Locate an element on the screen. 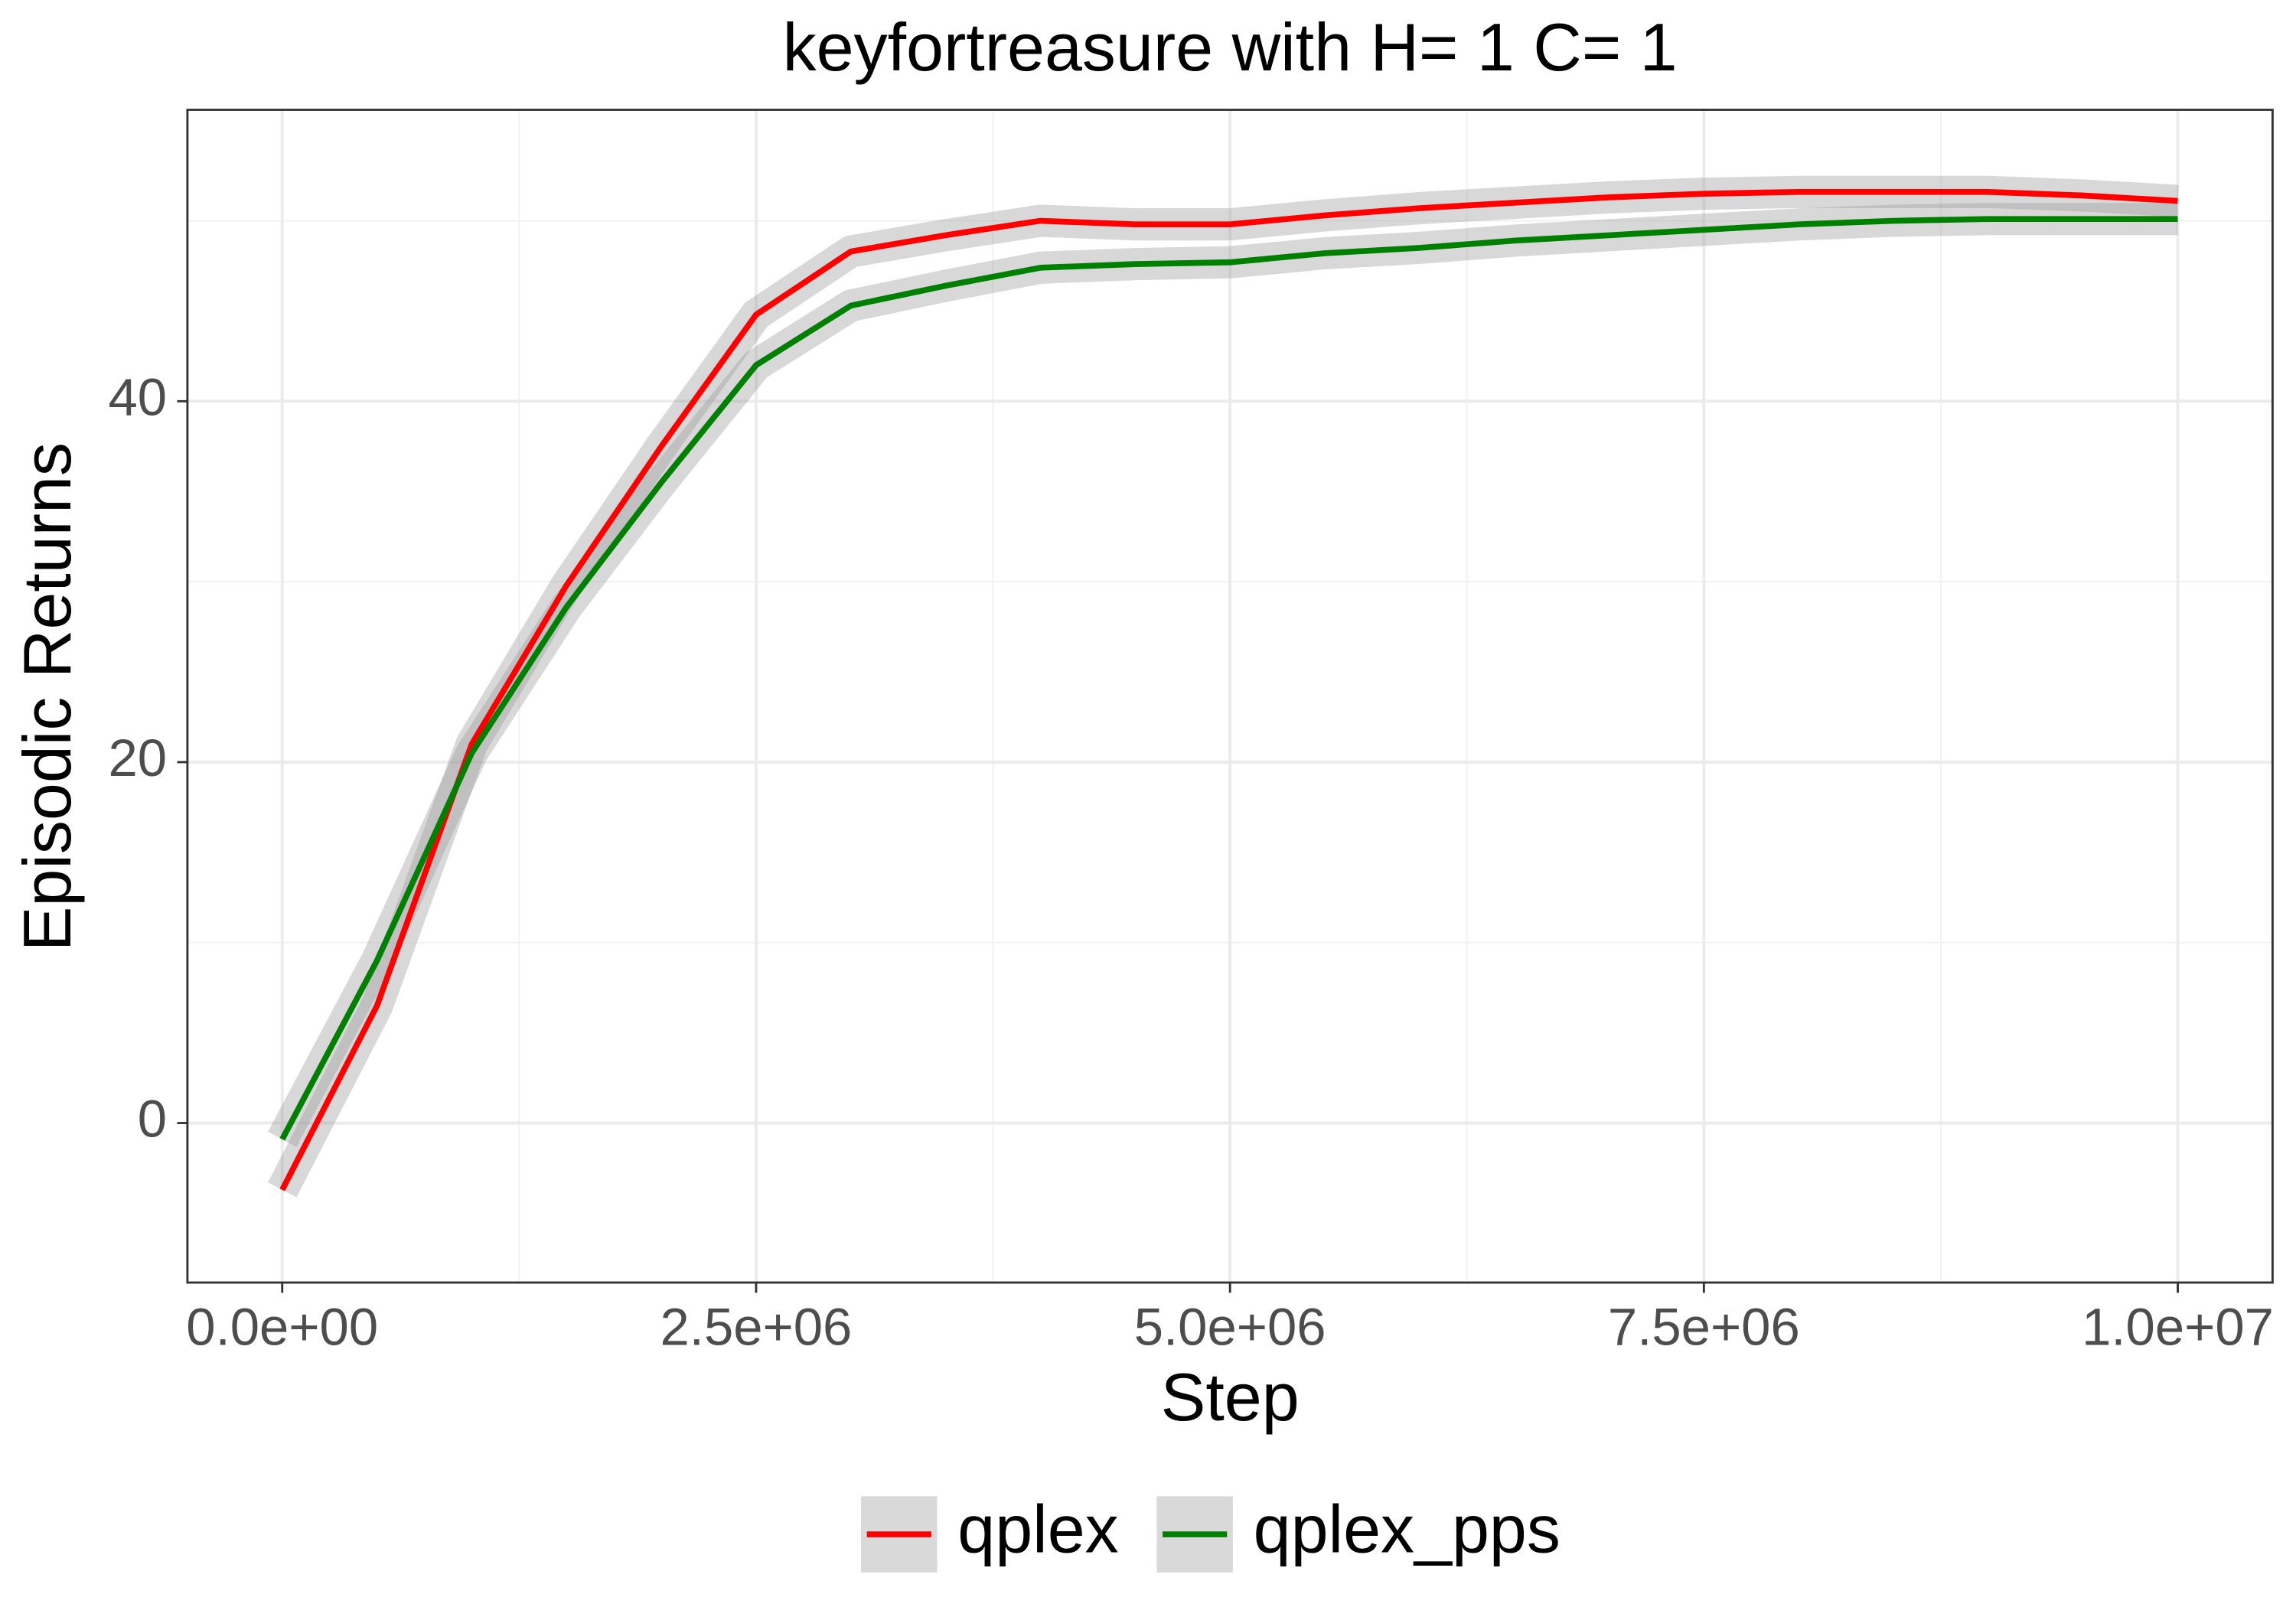 This screenshot has height=1607, width=2296. x-tick-label: 0.0e+00 is located at coordinates (282, 1326).